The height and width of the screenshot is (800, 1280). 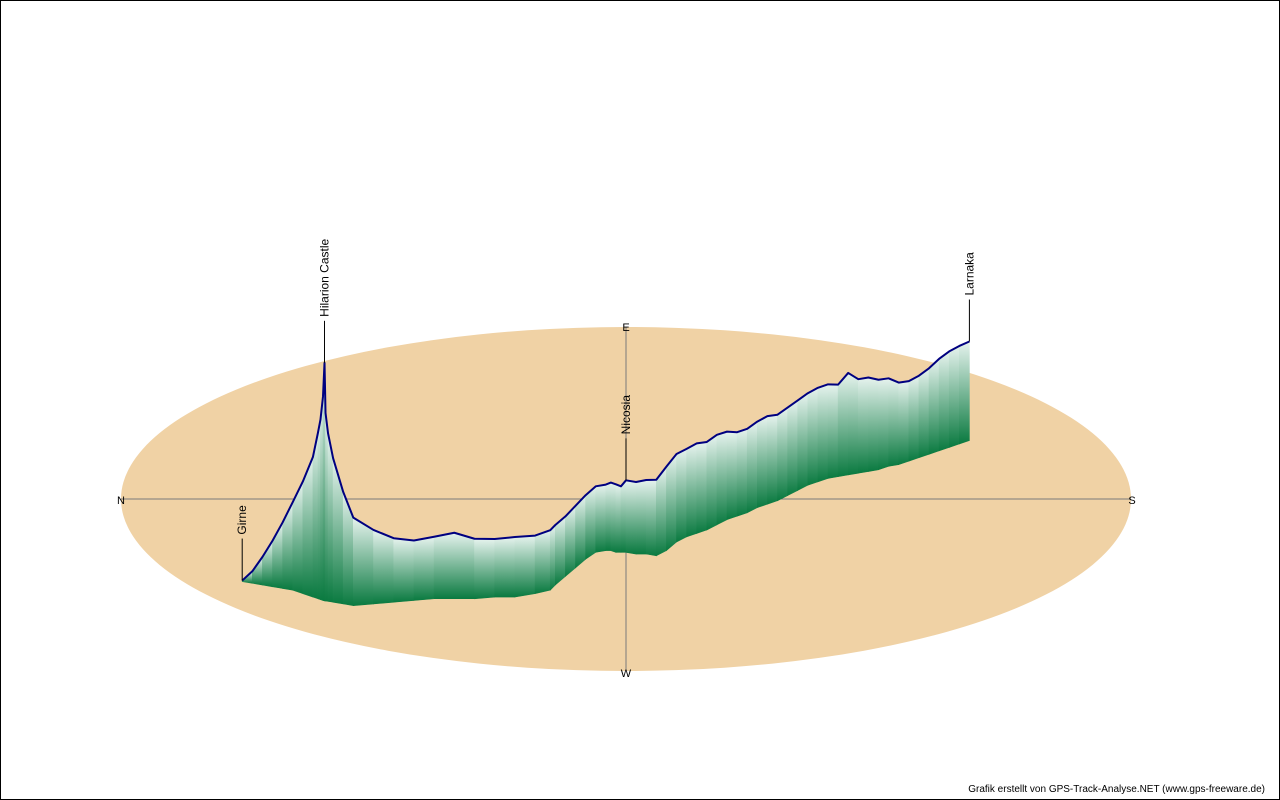 What do you see at coordinates (969, 274) in the screenshot?
I see `place-label: Larnaka` at bounding box center [969, 274].